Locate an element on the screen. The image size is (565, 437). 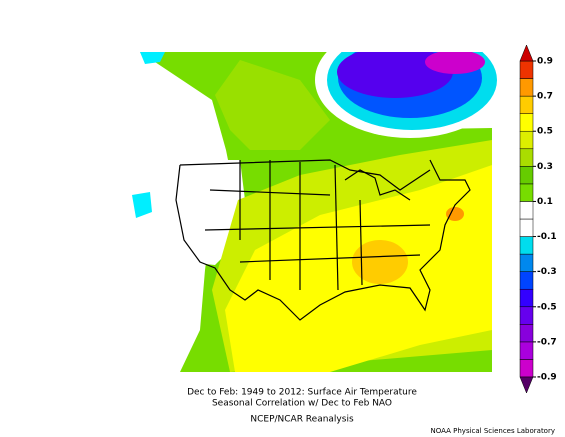
colorbar-tick-label: -0.7 is located at coordinates (547, 342).